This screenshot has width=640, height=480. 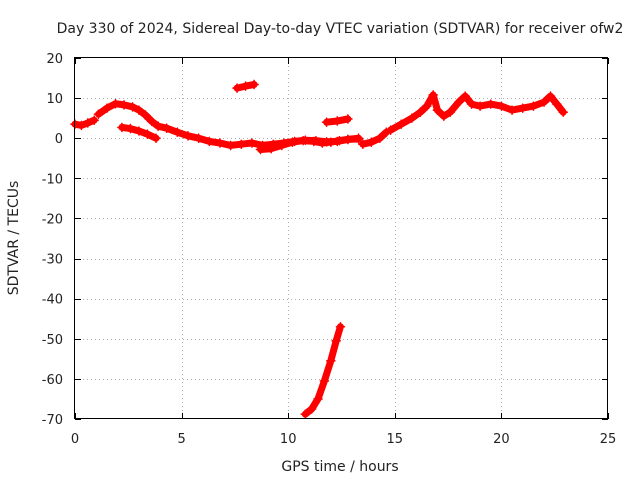 I want to click on x-tick-label: 5, so click(x=181, y=439).